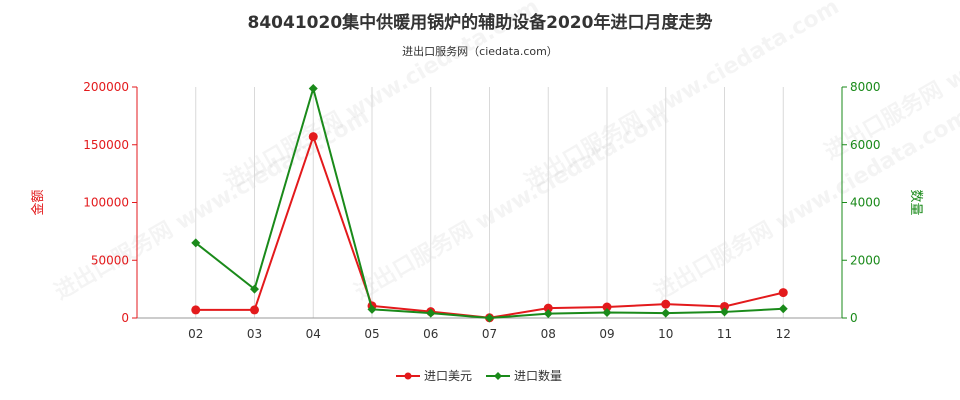 This screenshot has width=960, height=400. Describe the element at coordinates (854, 318) in the screenshot. I see `y-right-tick-label: 0` at that location.